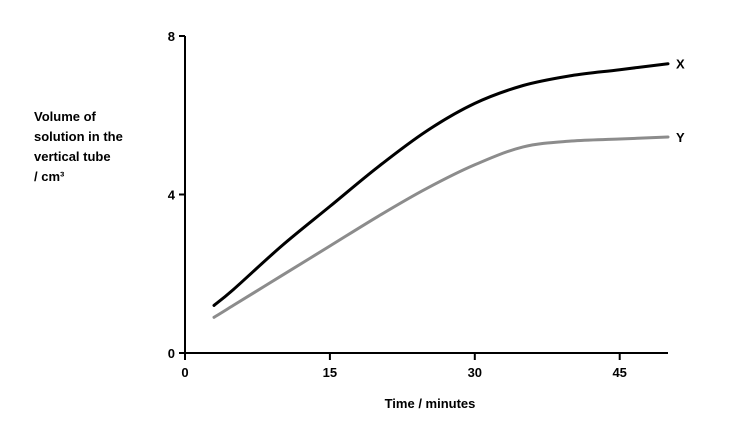 The height and width of the screenshot is (433, 751). I want to click on x-tick-label: 15, so click(330, 372).